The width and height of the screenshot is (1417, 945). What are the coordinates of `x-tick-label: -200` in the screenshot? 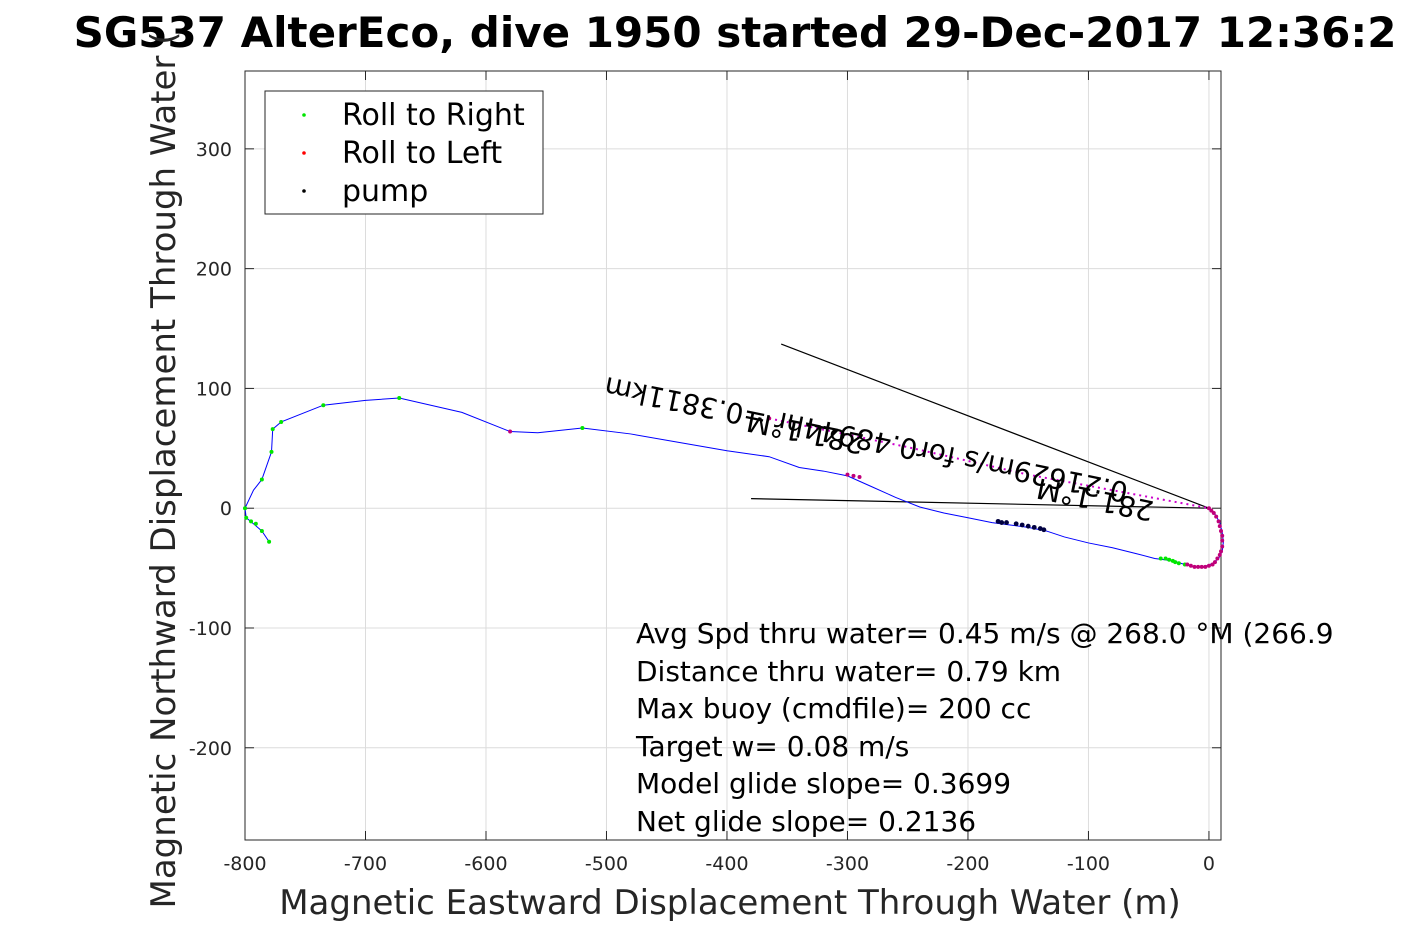 It's located at (967, 864).